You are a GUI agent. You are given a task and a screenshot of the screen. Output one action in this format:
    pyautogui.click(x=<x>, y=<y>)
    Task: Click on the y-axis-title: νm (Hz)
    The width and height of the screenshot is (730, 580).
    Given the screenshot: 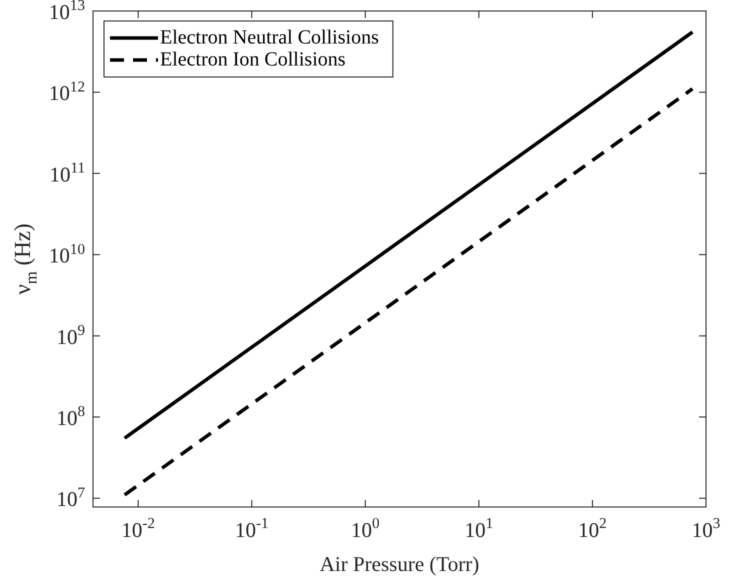 What is the action you would take?
    pyautogui.click(x=25, y=259)
    